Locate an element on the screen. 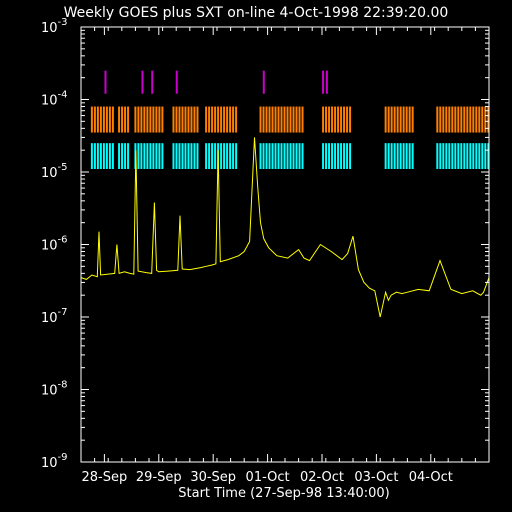 The height and width of the screenshot is (512, 512). y-tick-exponent: -5 is located at coordinates (63, 167).